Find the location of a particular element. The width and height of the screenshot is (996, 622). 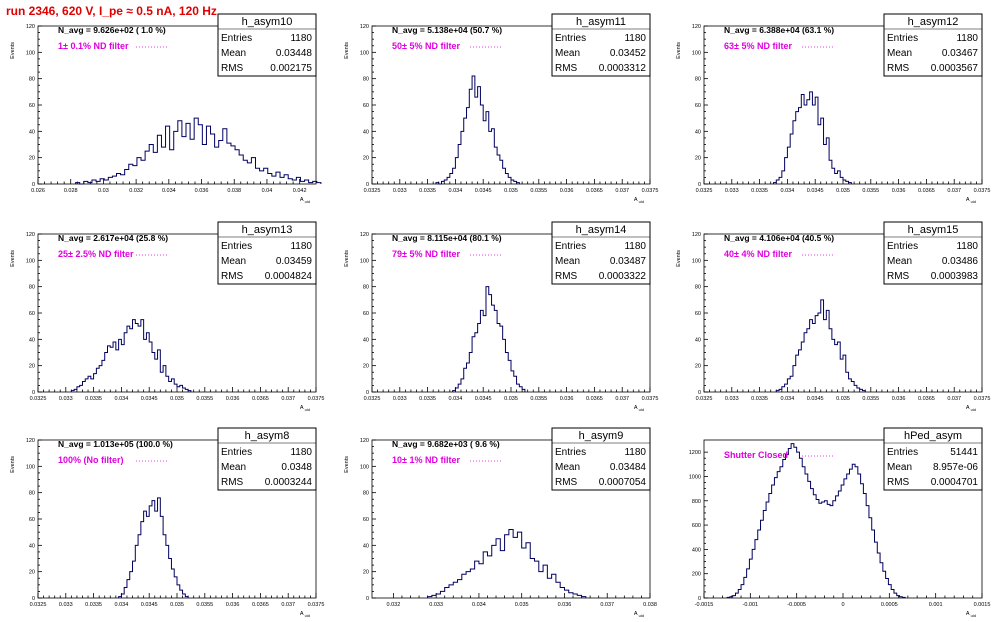

x-tick-label: -0.0005 is located at coordinates (796, 605).